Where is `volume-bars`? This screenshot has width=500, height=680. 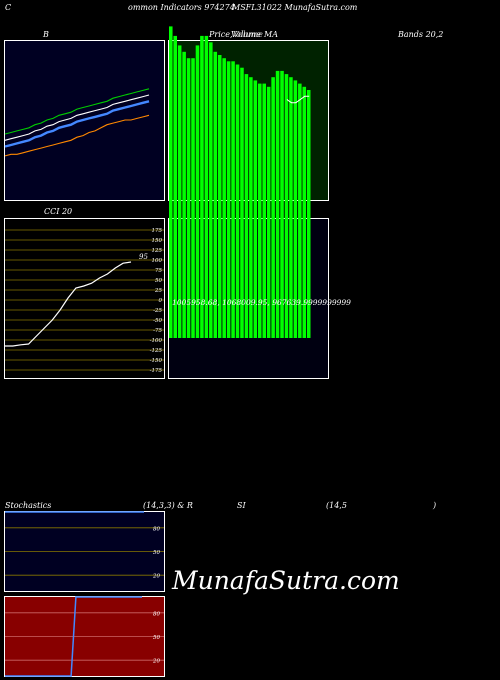
volume-bars is located at coordinates (240, 182).